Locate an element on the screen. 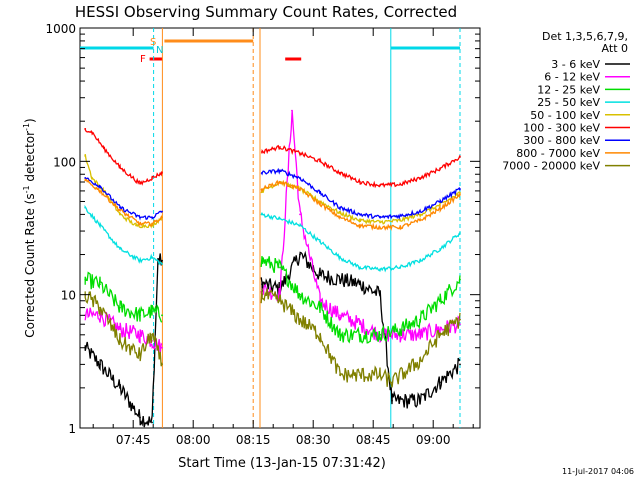 Image resolution: width=640 pixels, height=480 pixels. x-tick-label-3: 08:30 is located at coordinates (313, 440).